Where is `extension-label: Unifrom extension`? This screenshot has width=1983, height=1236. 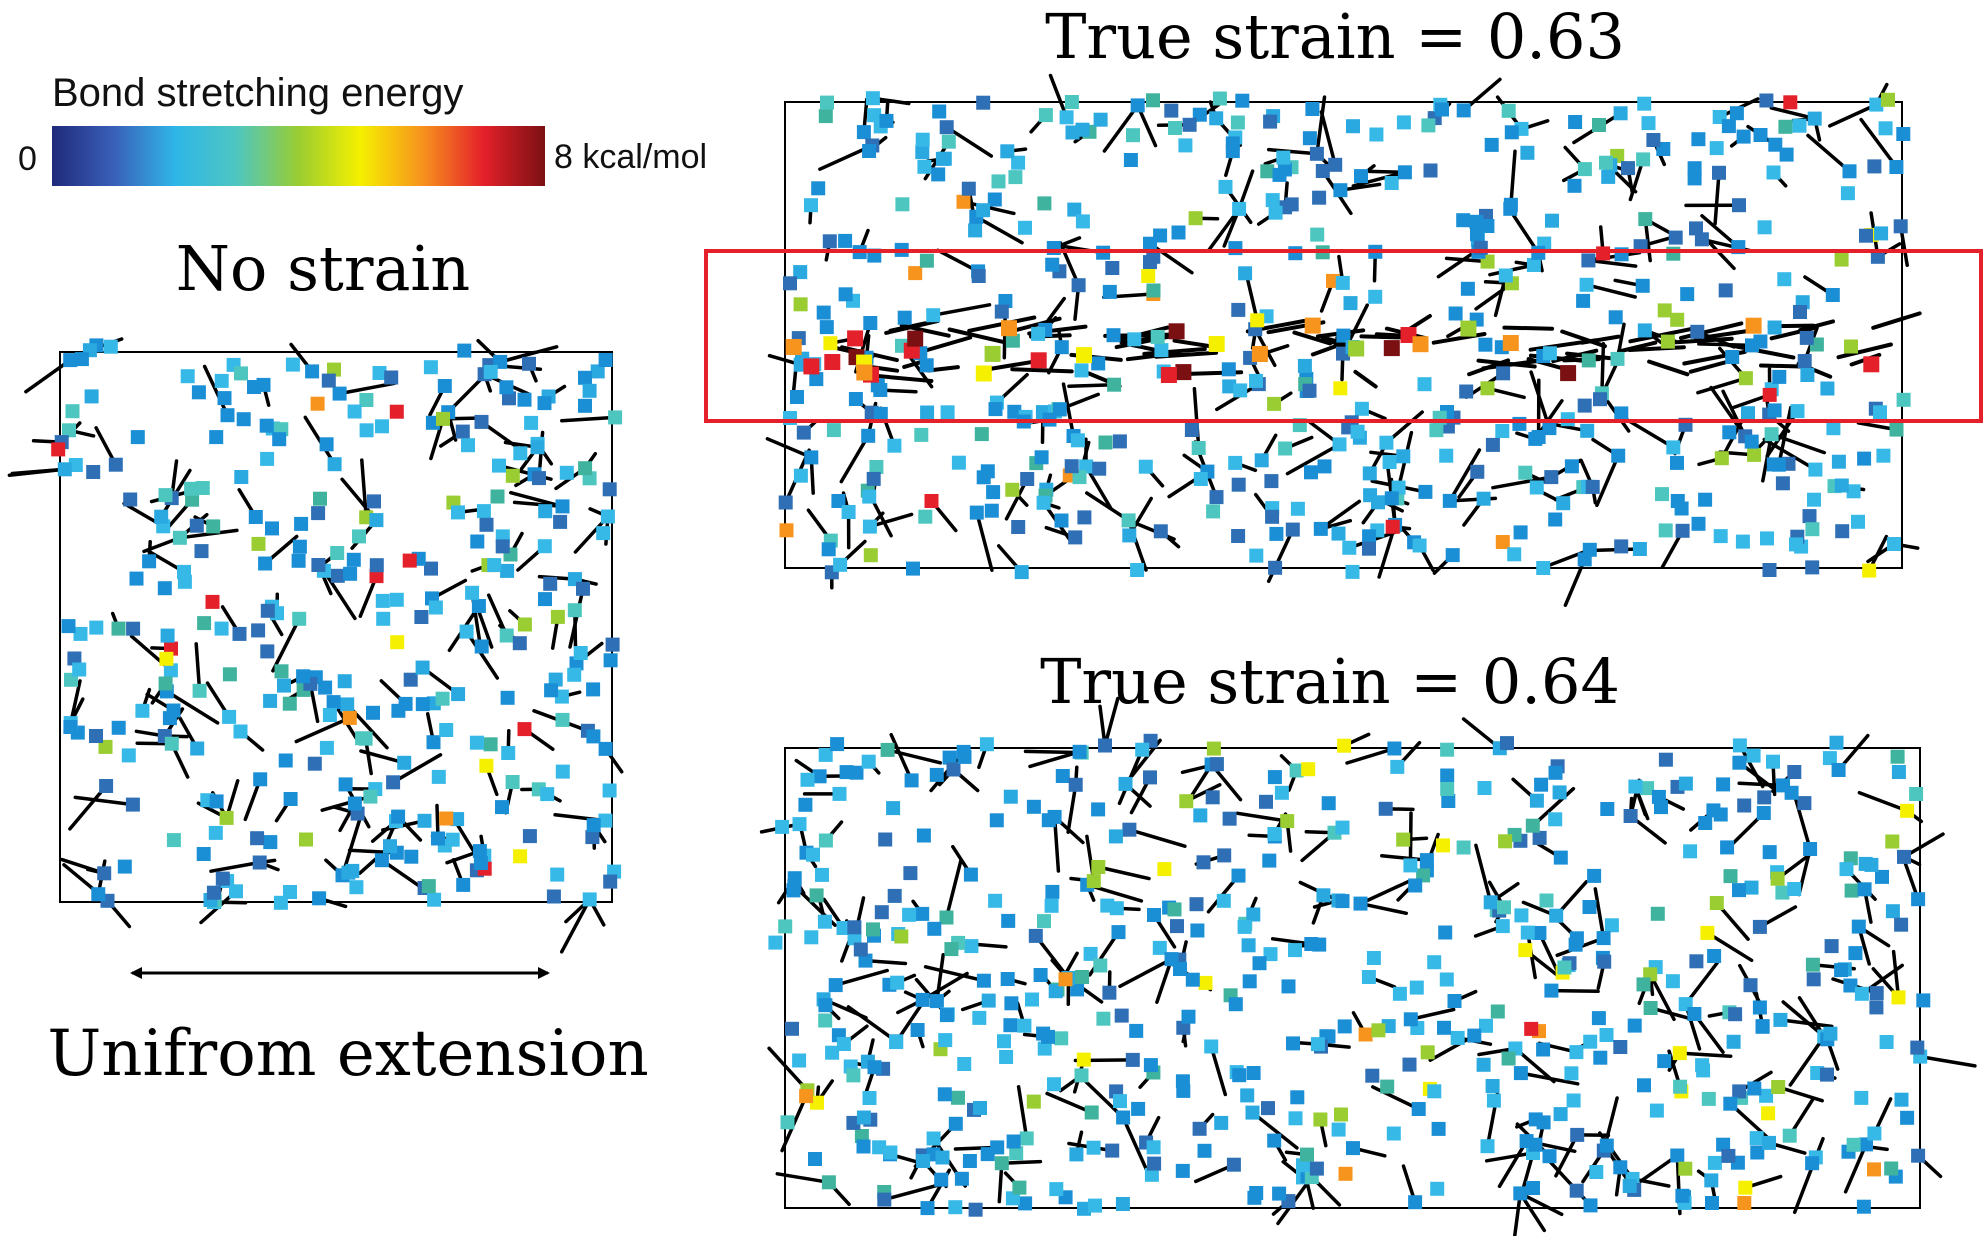 extension-label: Unifrom extension is located at coordinates (347, 1054).